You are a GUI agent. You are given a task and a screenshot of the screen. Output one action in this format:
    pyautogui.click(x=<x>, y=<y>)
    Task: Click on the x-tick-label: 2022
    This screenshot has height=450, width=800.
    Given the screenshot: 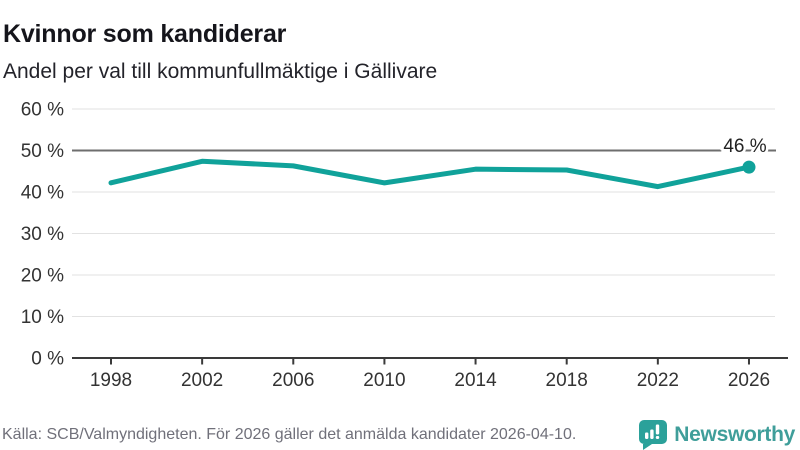 What is the action you would take?
    pyautogui.click(x=658, y=380)
    